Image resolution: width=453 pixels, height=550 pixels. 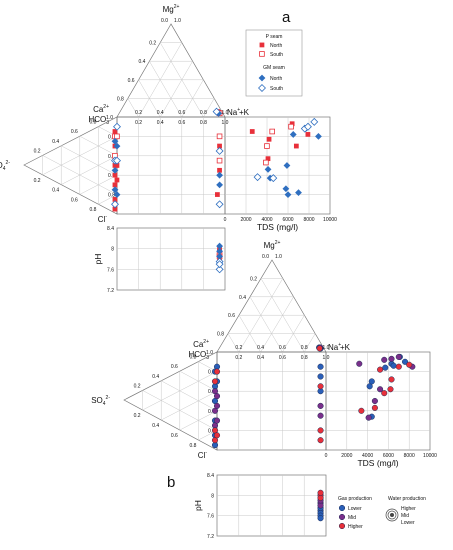 I want to click on legend-gas-title: Gas production, so click(x=355, y=499).